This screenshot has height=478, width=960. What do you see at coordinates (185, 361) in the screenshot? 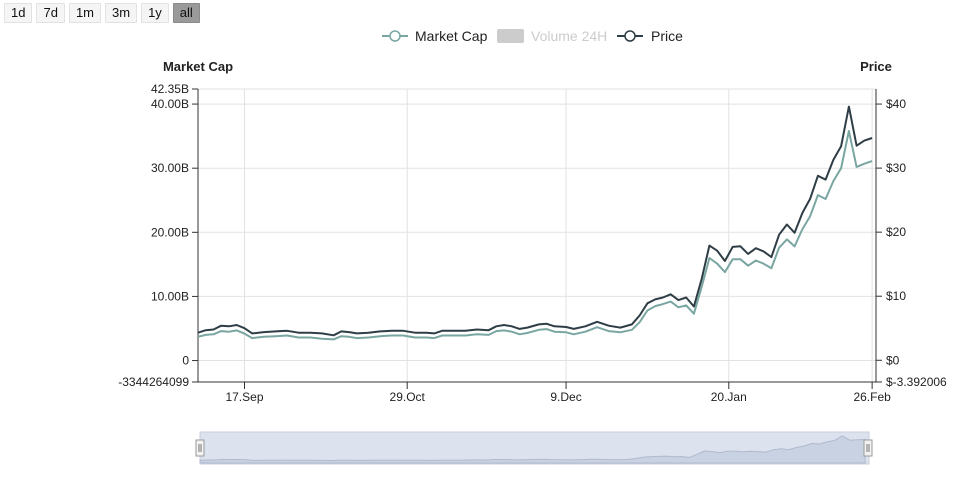
I see `y-left-tick-label: 0` at bounding box center [185, 361].